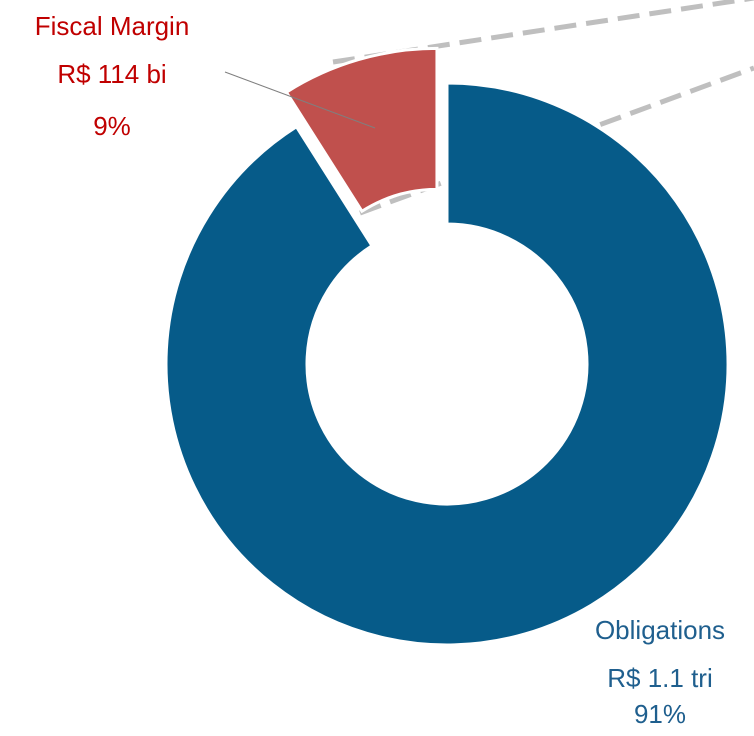 This screenshot has width=754, height=736. Describe the element at coordinates (112, 26) in the screenshot. I see `category-label: Fiscal Margin` at that location.